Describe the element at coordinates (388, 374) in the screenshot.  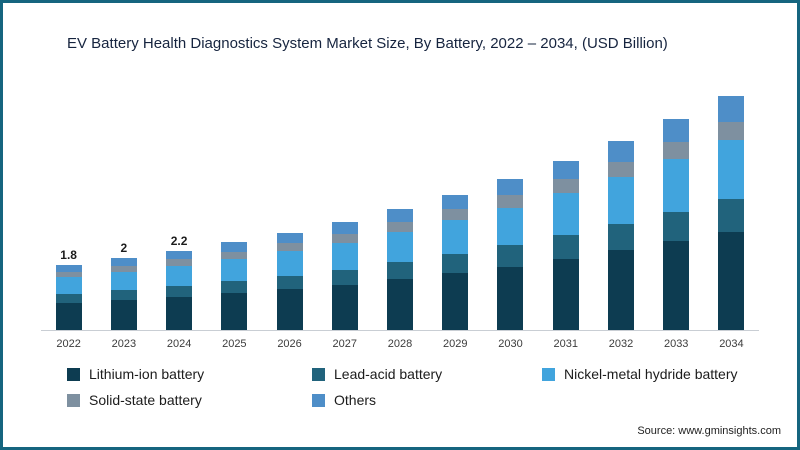
I see `legend-label: Lead-acid battery` at that location.